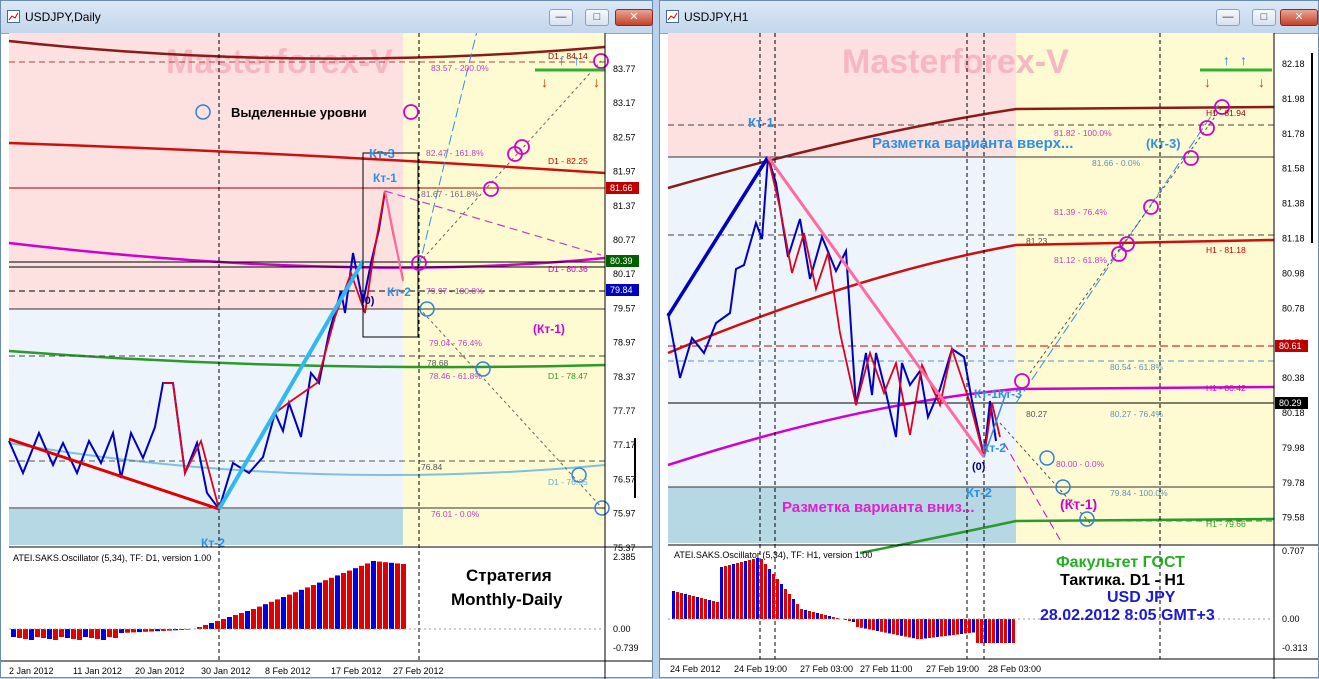 This screenshot has width=1319, height=679. I want to click on ma-brown, so click(307, 49).